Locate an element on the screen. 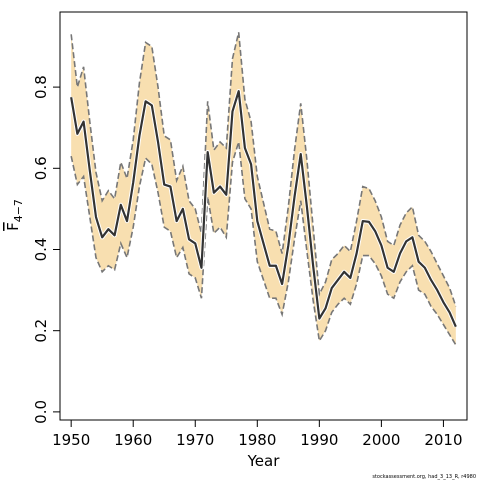 This screenshot has height=480, width=480. y-tick-label: 0.8 is located at coordinates (41, 87).